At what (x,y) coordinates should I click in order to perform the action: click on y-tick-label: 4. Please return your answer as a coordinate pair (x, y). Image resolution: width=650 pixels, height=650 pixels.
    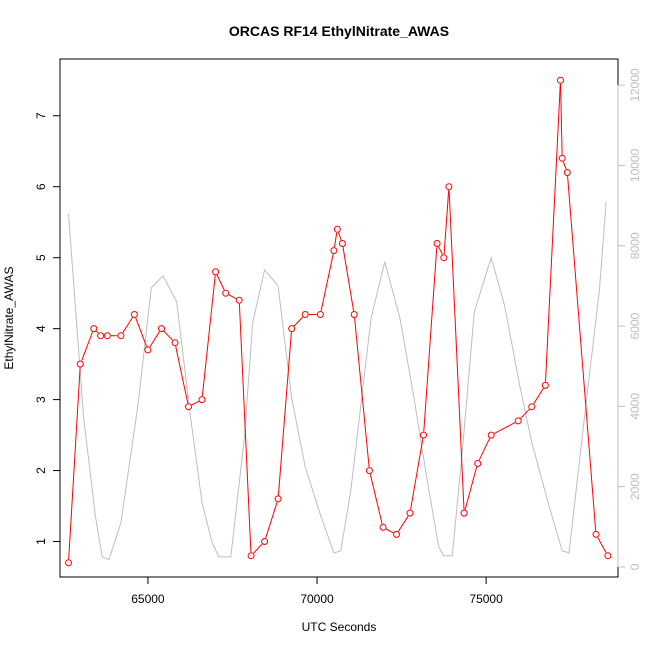
    Looking at the image, I should click on (41, 328).